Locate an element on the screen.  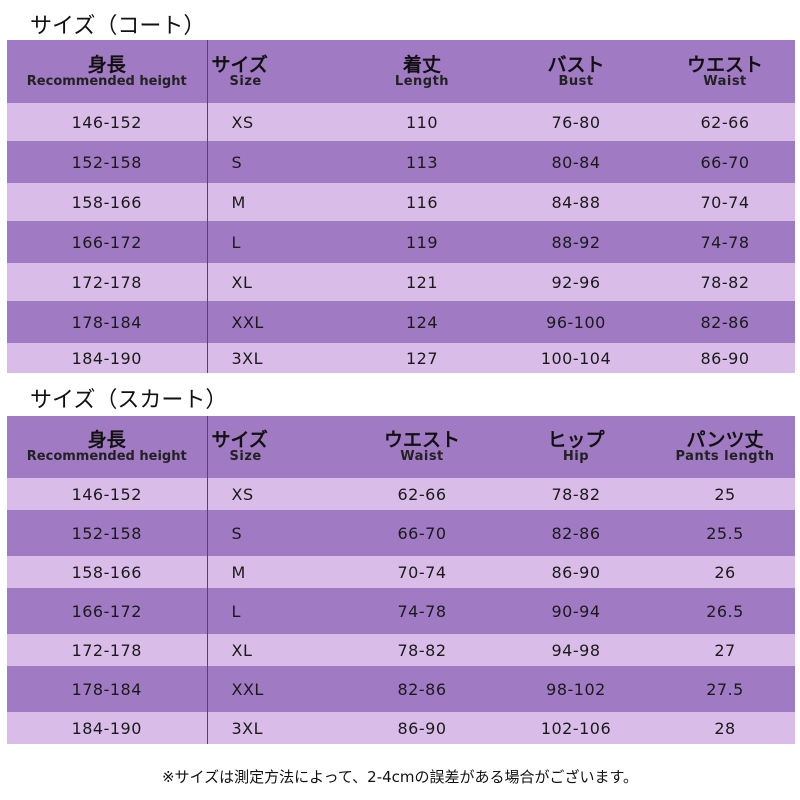
header-sub-label: Size is located at coordinates (245, 81).